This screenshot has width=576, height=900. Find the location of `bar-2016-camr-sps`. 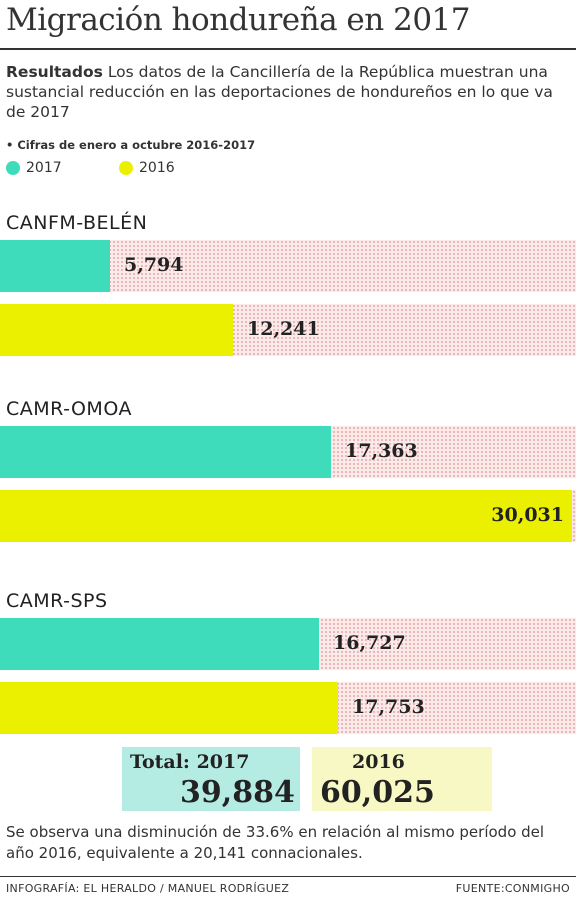

bar-2016-camr-sps is located at coordinates (169, 708).